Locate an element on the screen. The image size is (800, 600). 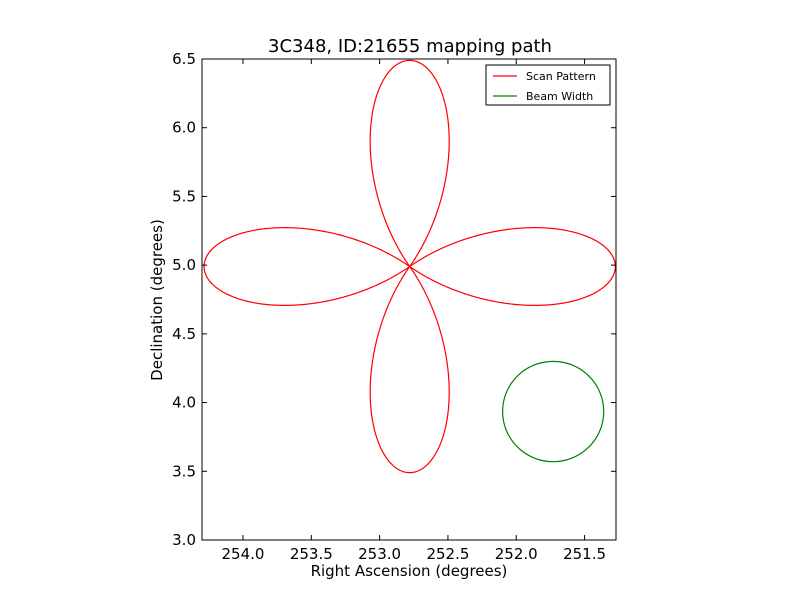
legend: Scan Pattern Beam Width is located at coordinates (548, 85).